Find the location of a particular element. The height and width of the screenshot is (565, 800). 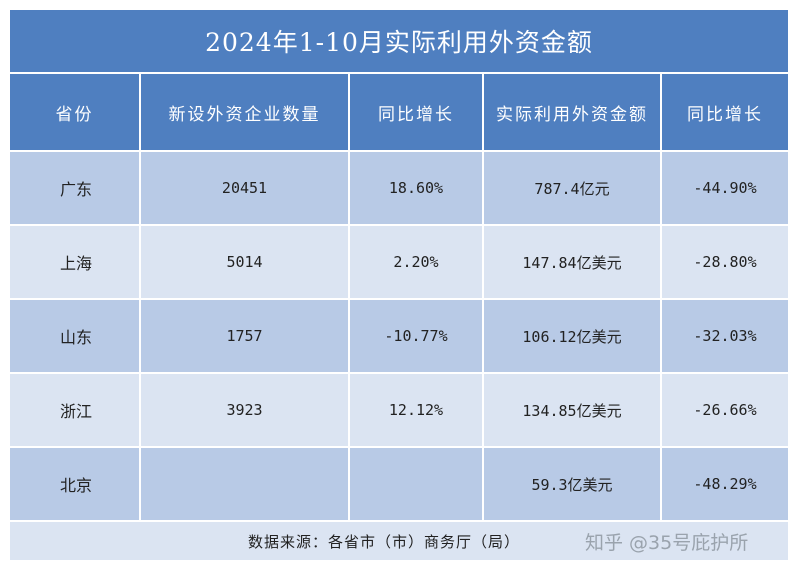

cell-new-firms is located at coordinates (244, 483).